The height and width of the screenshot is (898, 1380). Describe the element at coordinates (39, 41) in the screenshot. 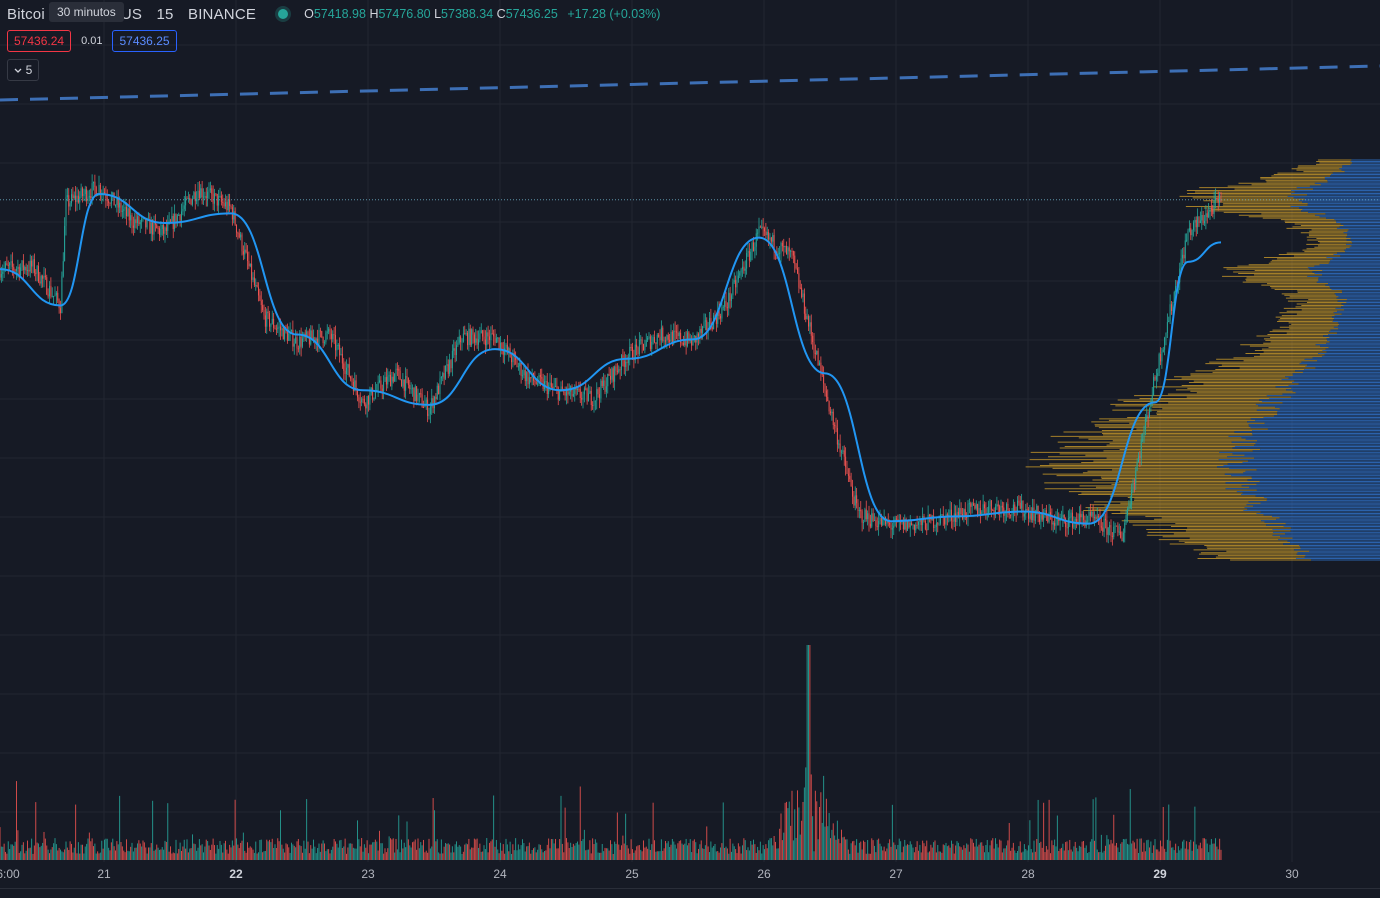

I see `sell-price-button: 57436.24` at that location.